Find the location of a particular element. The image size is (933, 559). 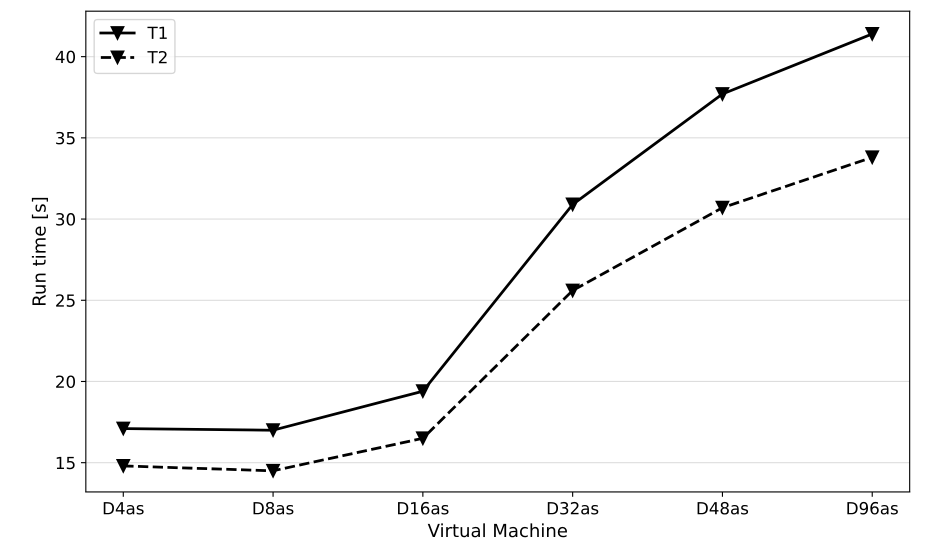

x-tick-label: D8as is located at coordinates (274, 508).